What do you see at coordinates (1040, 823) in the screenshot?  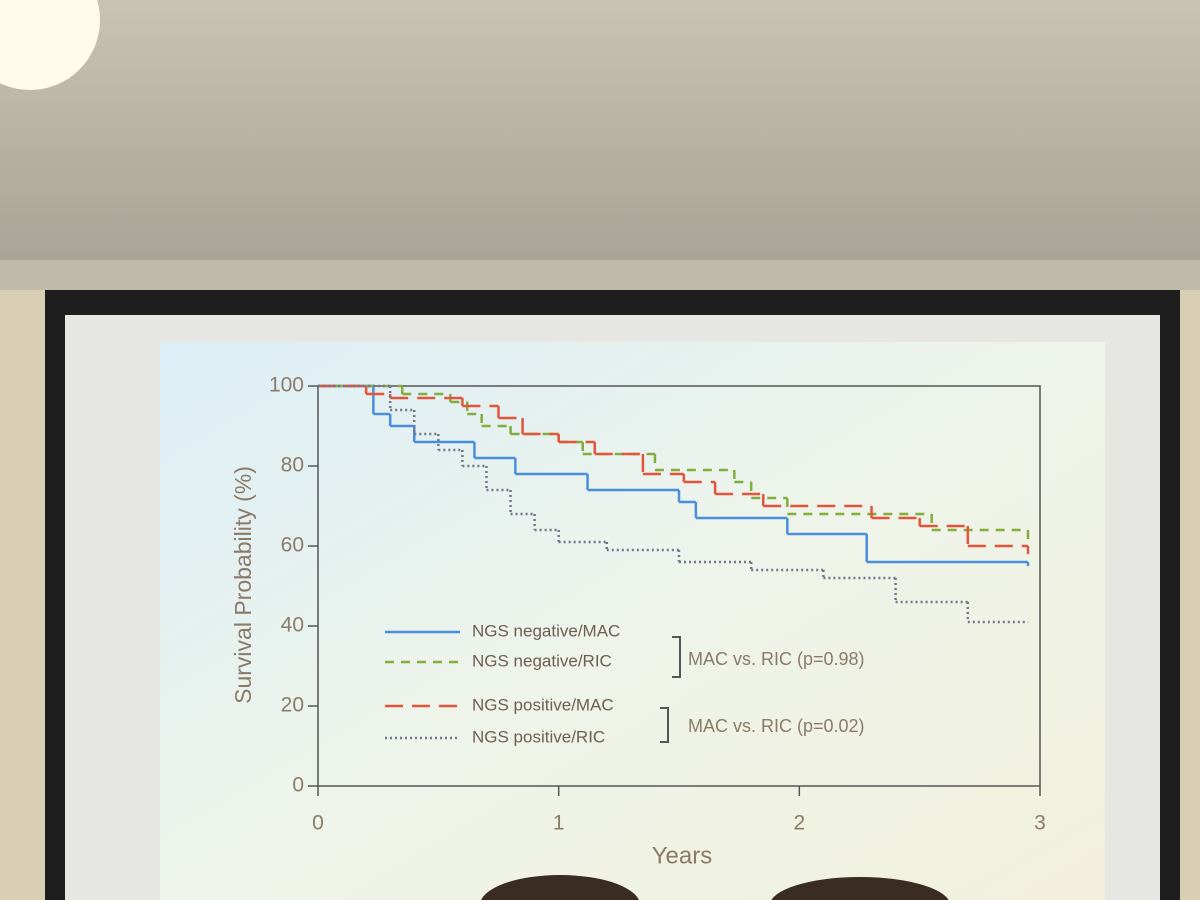 I see `x-tick-label: 3` at bounding box center [1040, 823].